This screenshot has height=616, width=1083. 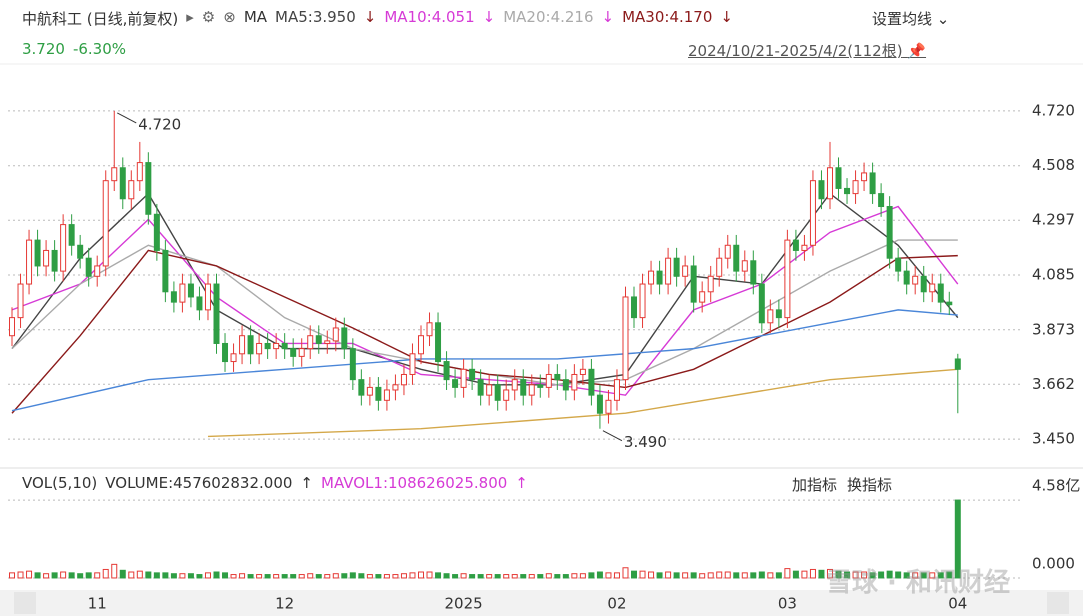 What do you see at coordinates (25, 603) in the screenshot?
I see `scroll-left` at bounding box center [25, 603].